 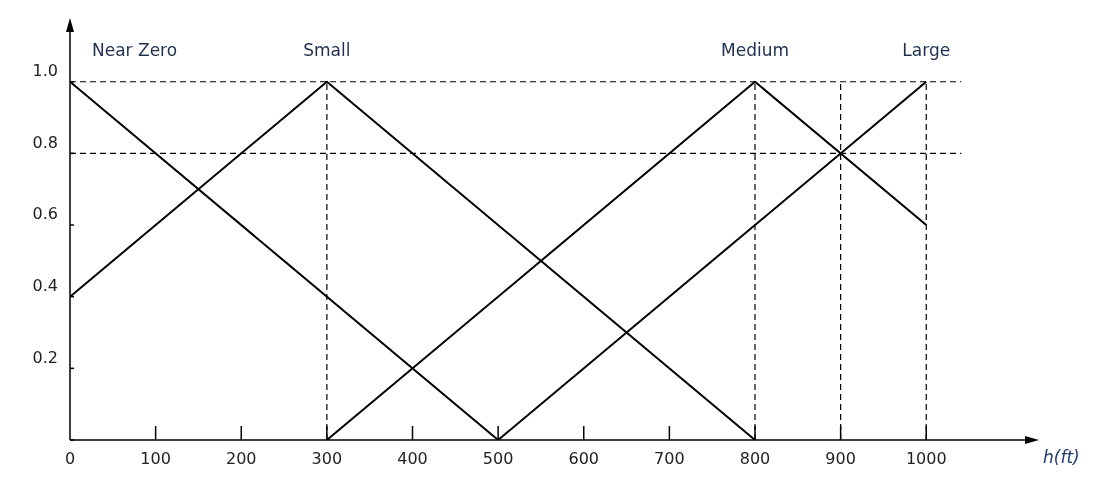 I want to click on y-tick-label: 0.2, so click(x=45, y=357).